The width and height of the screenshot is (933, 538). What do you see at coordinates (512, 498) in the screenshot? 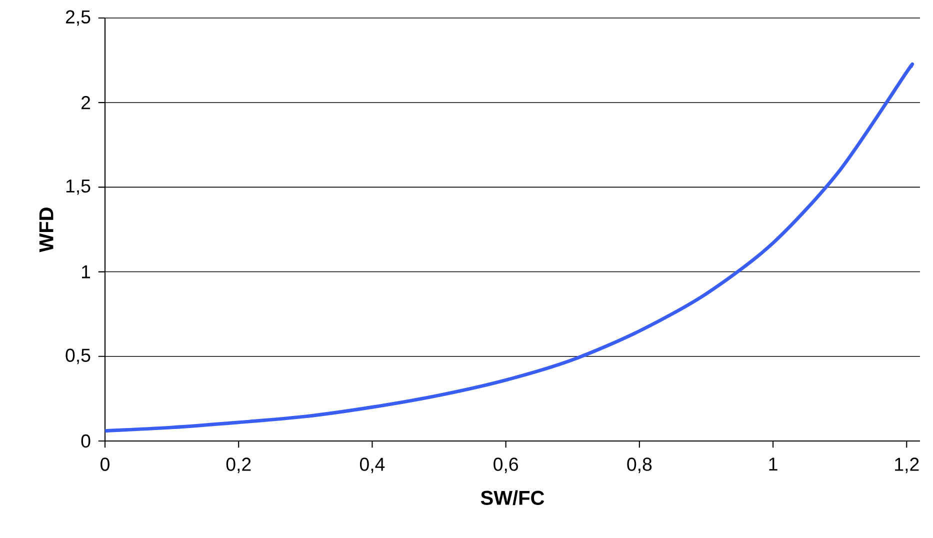
I see `x-axis-title: SW/FC` at bounding box center [512, 498].